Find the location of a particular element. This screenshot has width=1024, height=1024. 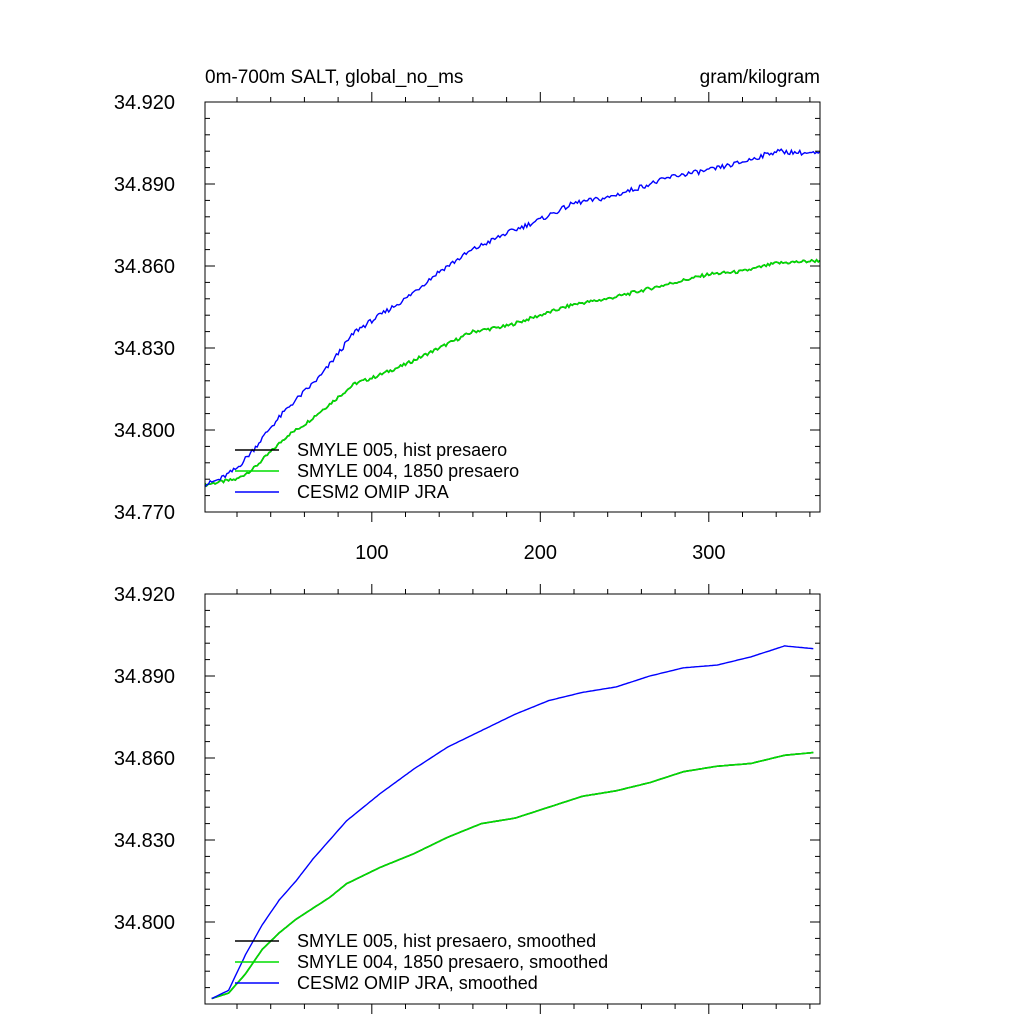

units-label: gram/kilogram is located at coordinates (760, 77).